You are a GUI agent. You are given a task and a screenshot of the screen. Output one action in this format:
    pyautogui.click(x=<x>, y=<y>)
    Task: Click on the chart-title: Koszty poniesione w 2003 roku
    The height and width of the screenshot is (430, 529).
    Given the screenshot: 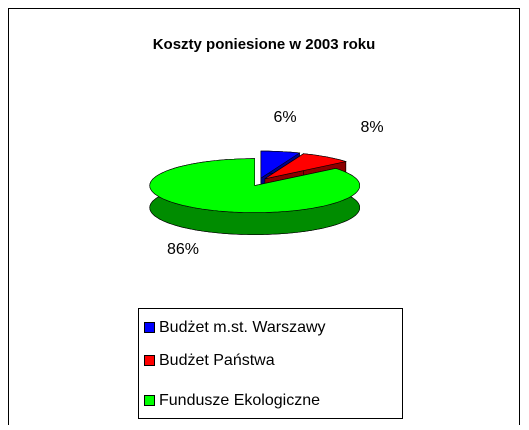 What is the action you would take?
    pyautogui.click(x=264, y=44)
    